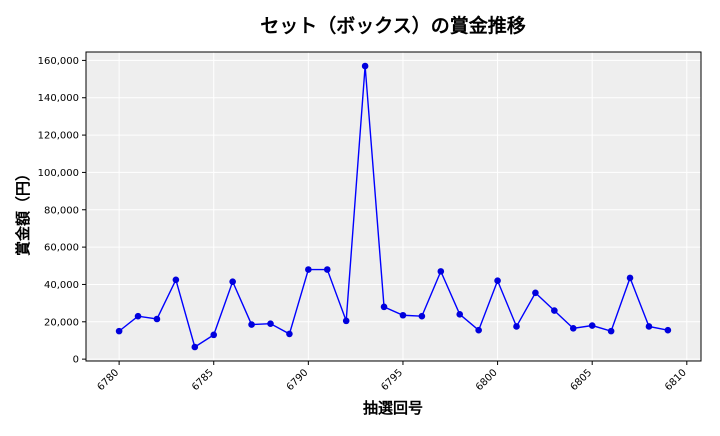 This screenshot has height=436, width=720. What do you see at coordinates (58, 61) in the screenshot?
I see `y-tick-label: 160,000` at bounding box center [58, 61].